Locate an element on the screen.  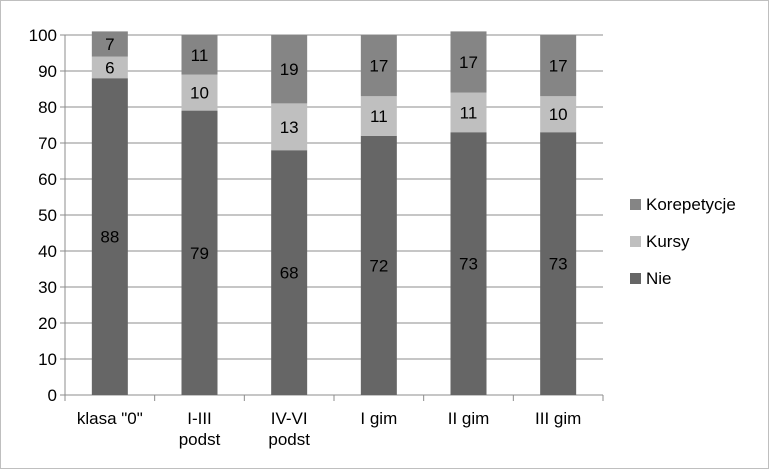
x-tick-label: I gim is located at coordinates (378, 418).